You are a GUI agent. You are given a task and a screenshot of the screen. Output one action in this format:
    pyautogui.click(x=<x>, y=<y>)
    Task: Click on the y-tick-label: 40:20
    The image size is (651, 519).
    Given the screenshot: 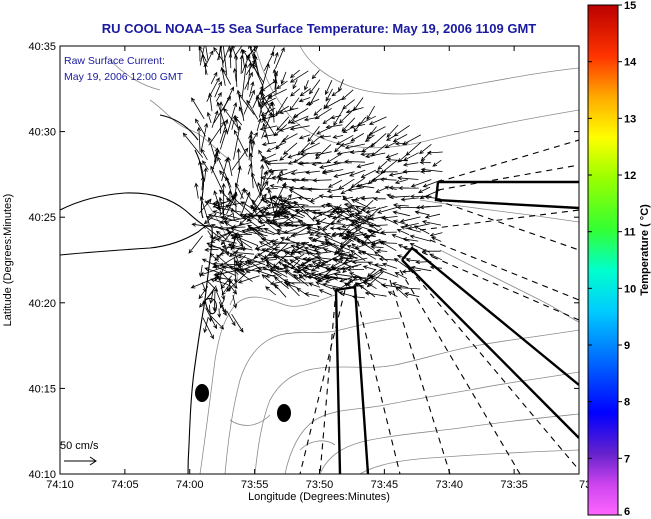 What is the action you would take?
    pyautogui.click(x=42, y=304)
    